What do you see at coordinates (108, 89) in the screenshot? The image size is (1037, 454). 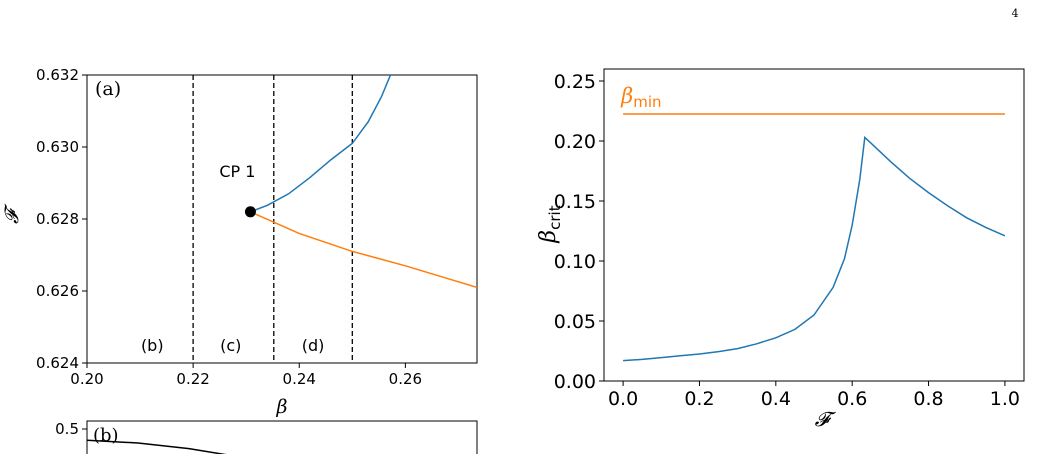 I see `panel-a-label: (a)` at bounding box center [108, 89].